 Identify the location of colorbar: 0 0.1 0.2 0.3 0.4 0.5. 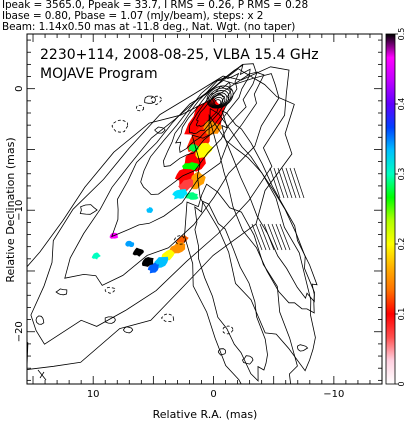
(395, 207).